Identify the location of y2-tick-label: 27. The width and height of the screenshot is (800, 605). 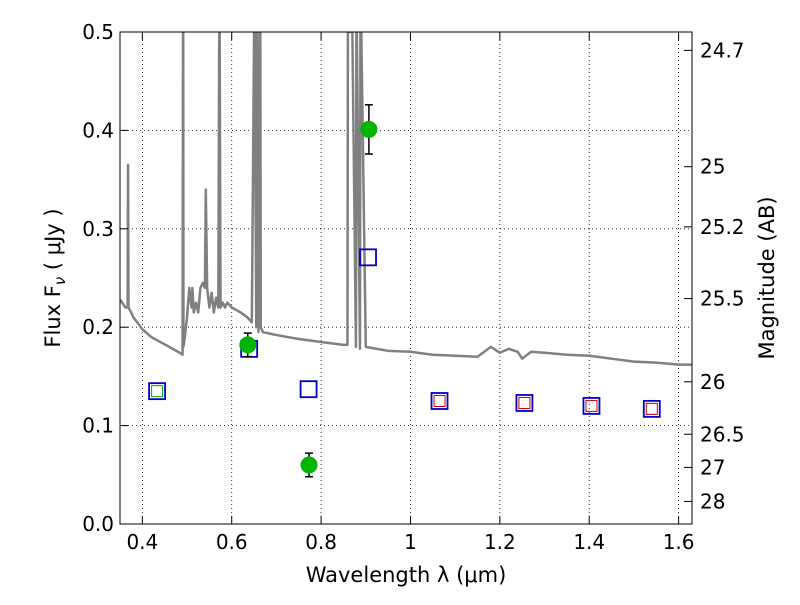
(712, 467).